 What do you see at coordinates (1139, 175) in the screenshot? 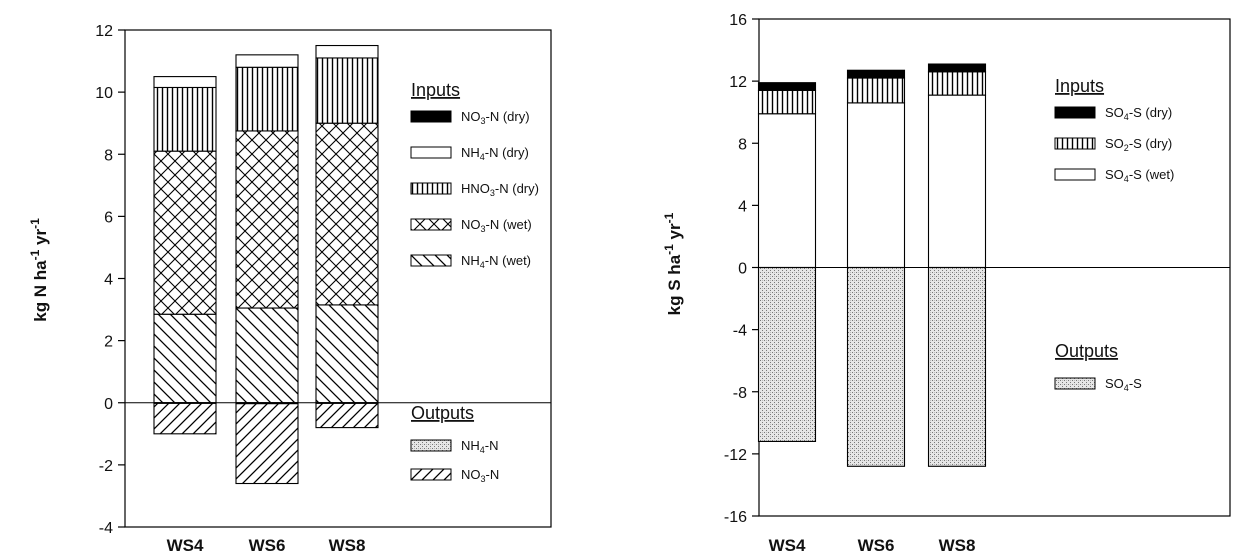
I see `legend-label-so4_wet: SO4-S (wet)` at bounding box center [1139, 175].